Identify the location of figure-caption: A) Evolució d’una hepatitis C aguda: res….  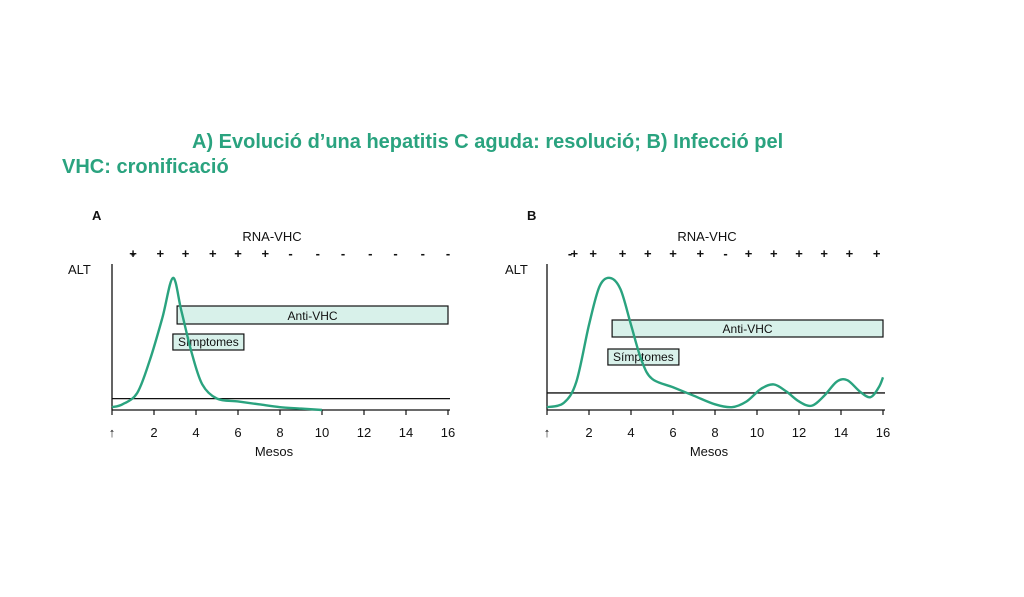
(502, 155).